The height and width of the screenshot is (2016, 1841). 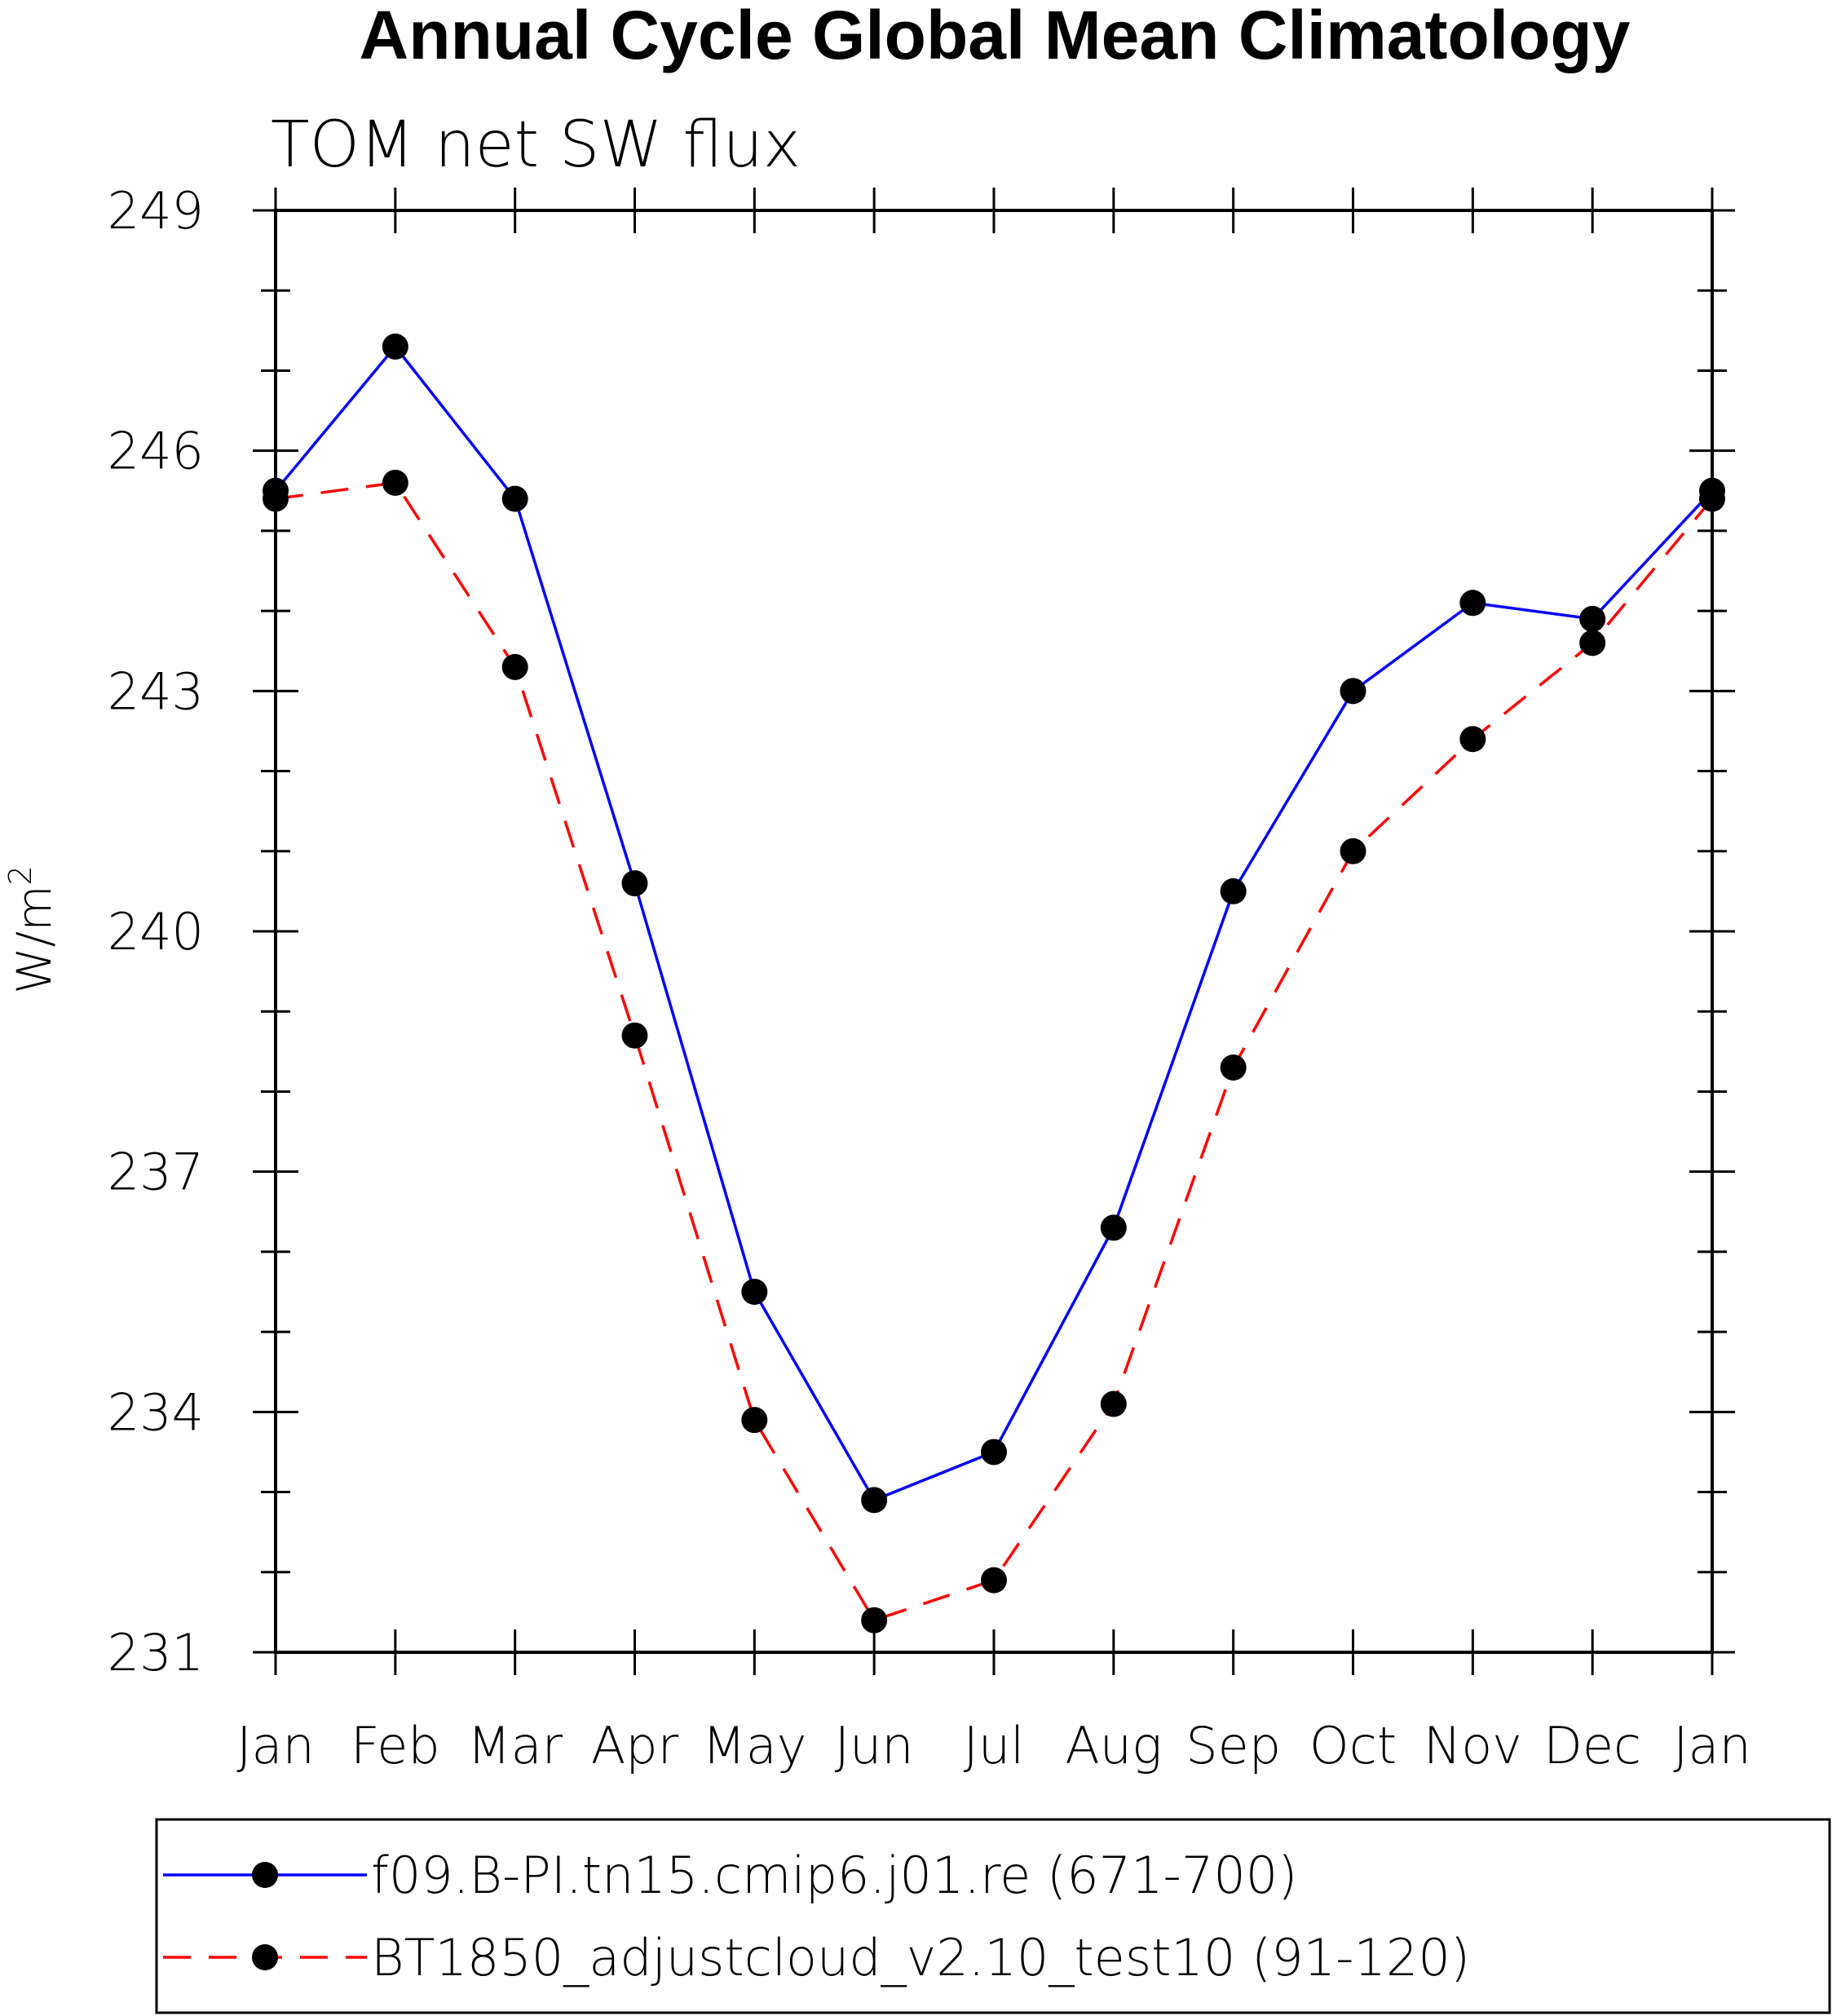 I want to click on y-tick-label: 243, so click(x=156, y=691).